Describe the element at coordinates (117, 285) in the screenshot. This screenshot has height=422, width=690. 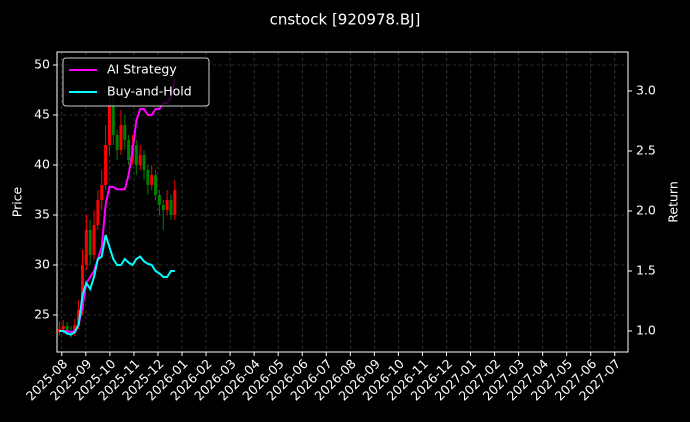
I see `return-line` at that location.